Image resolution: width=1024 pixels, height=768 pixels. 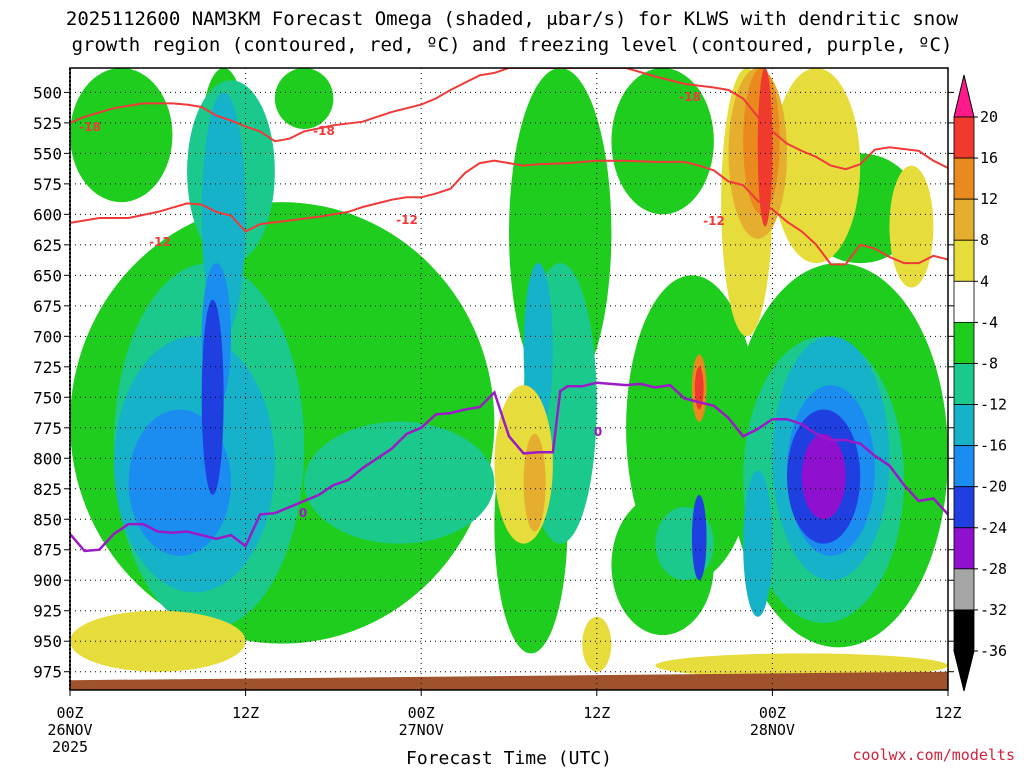 What do you see at coordinates (989, 322) in the screenshot?
I see `colorbar-label: -4` at bounding box center [989, 322].